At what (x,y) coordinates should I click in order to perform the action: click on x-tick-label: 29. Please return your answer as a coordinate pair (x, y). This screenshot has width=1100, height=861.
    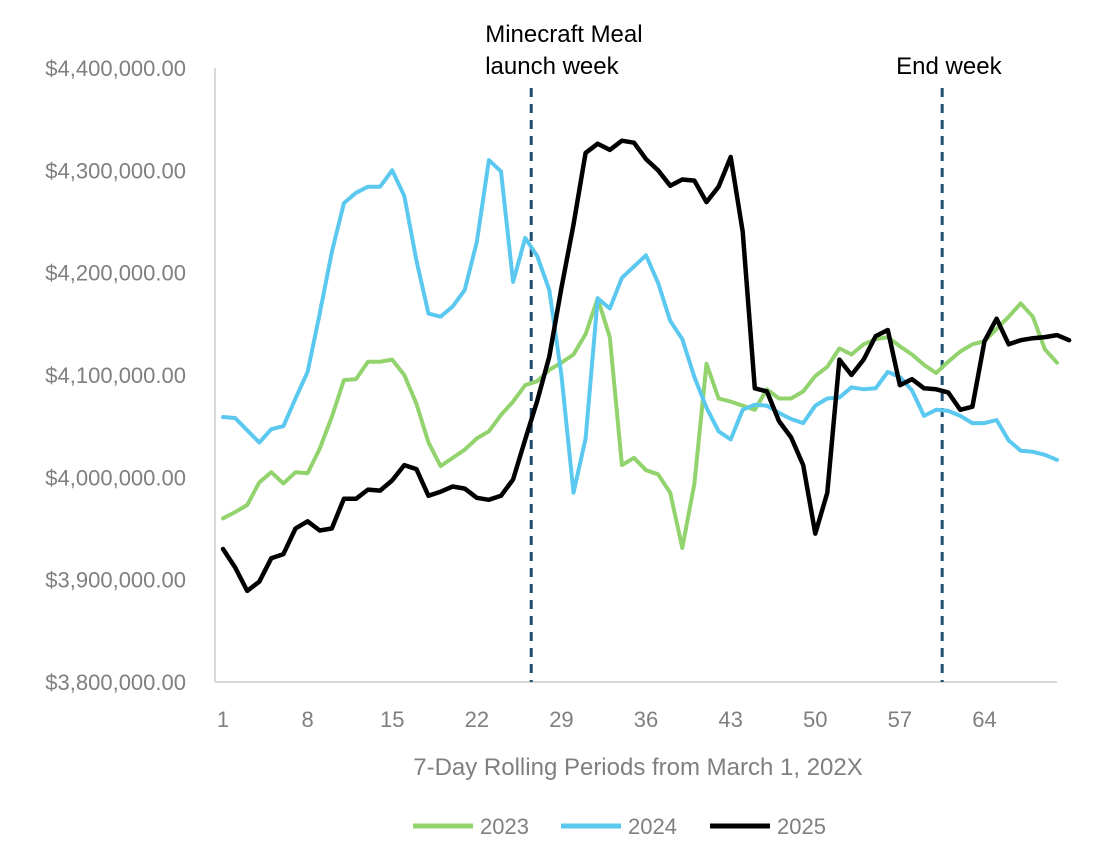
    Looking at the image, I should click on (561, 719).